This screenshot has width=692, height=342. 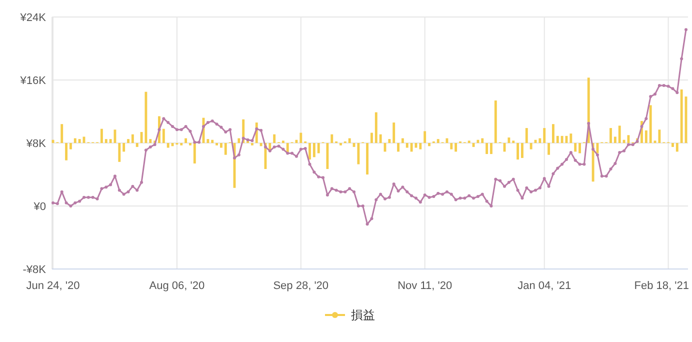 I want to click on y-tick-label: ¥24K, so click(x=33, y=18).